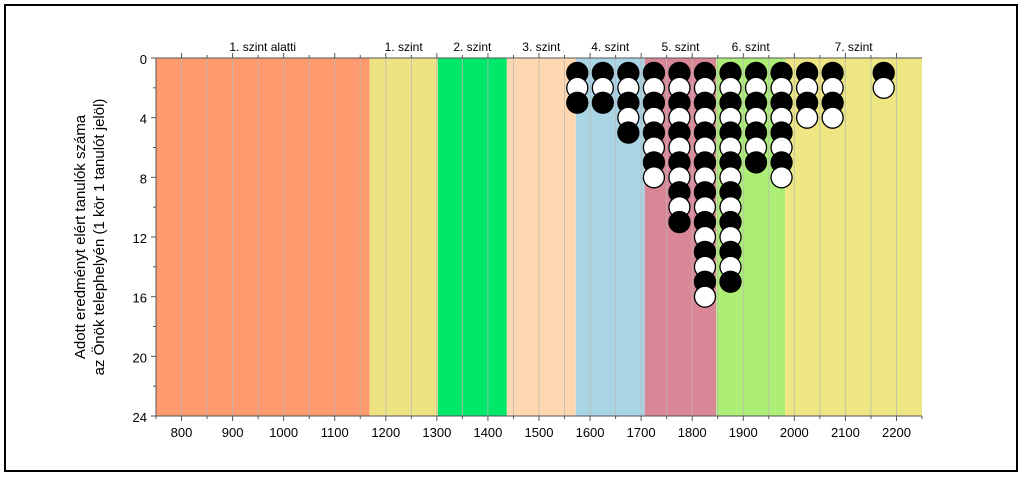 This screenshot has height=478, width=1024. I want to click on y-axis-ticks: 0 4 8 12 16 20 24, so click(144, 238).